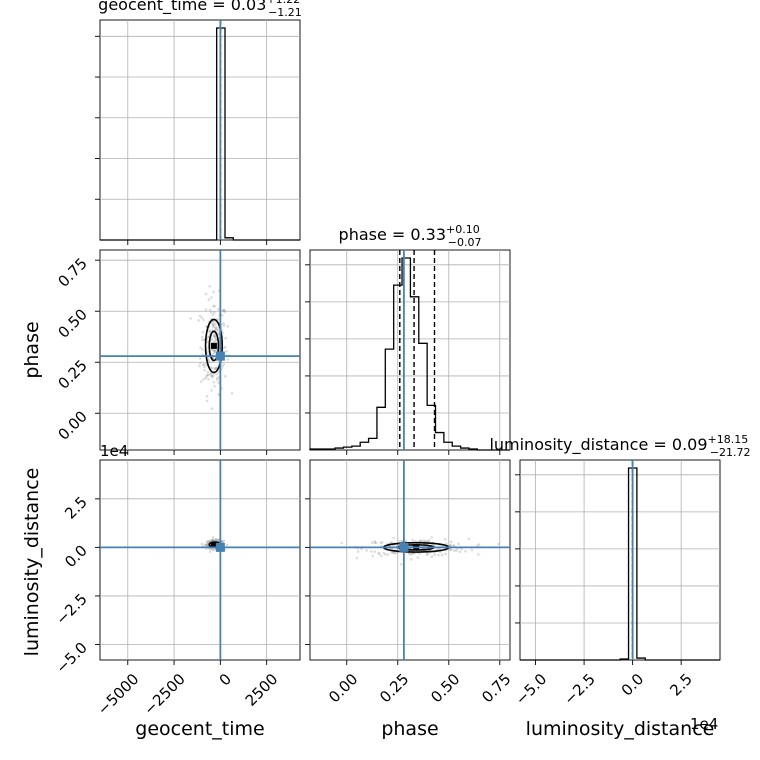  What do you see at coordinates (164, 694) in the screenshot?
I see `x-tick-label: −2500` at bounding box center [164, 694].